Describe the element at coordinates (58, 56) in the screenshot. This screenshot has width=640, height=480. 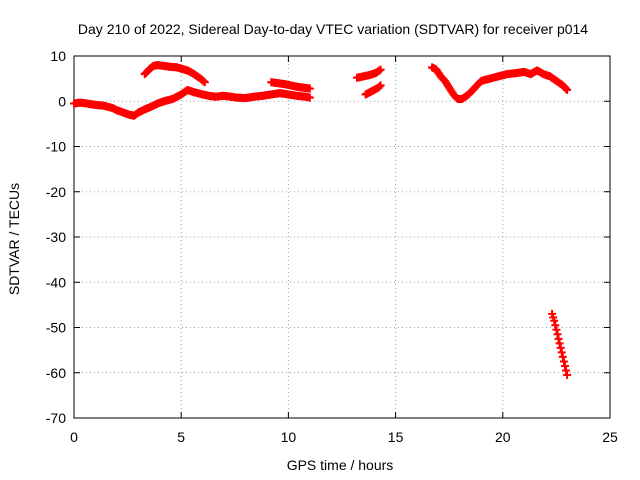
I see `y-tick-label: 10` at that location.